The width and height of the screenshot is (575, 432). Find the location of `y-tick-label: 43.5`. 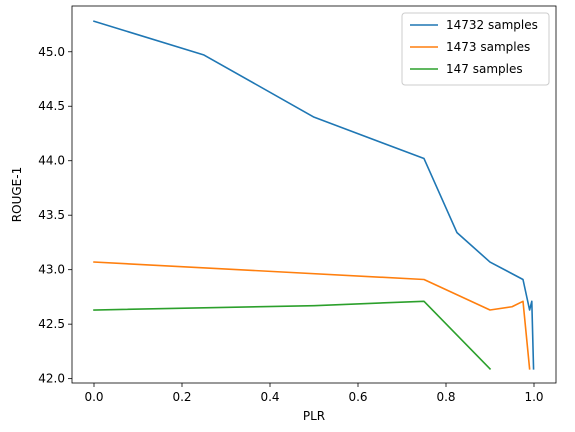

y-tick-label: 43.5 is located at coordinates (51, 215).